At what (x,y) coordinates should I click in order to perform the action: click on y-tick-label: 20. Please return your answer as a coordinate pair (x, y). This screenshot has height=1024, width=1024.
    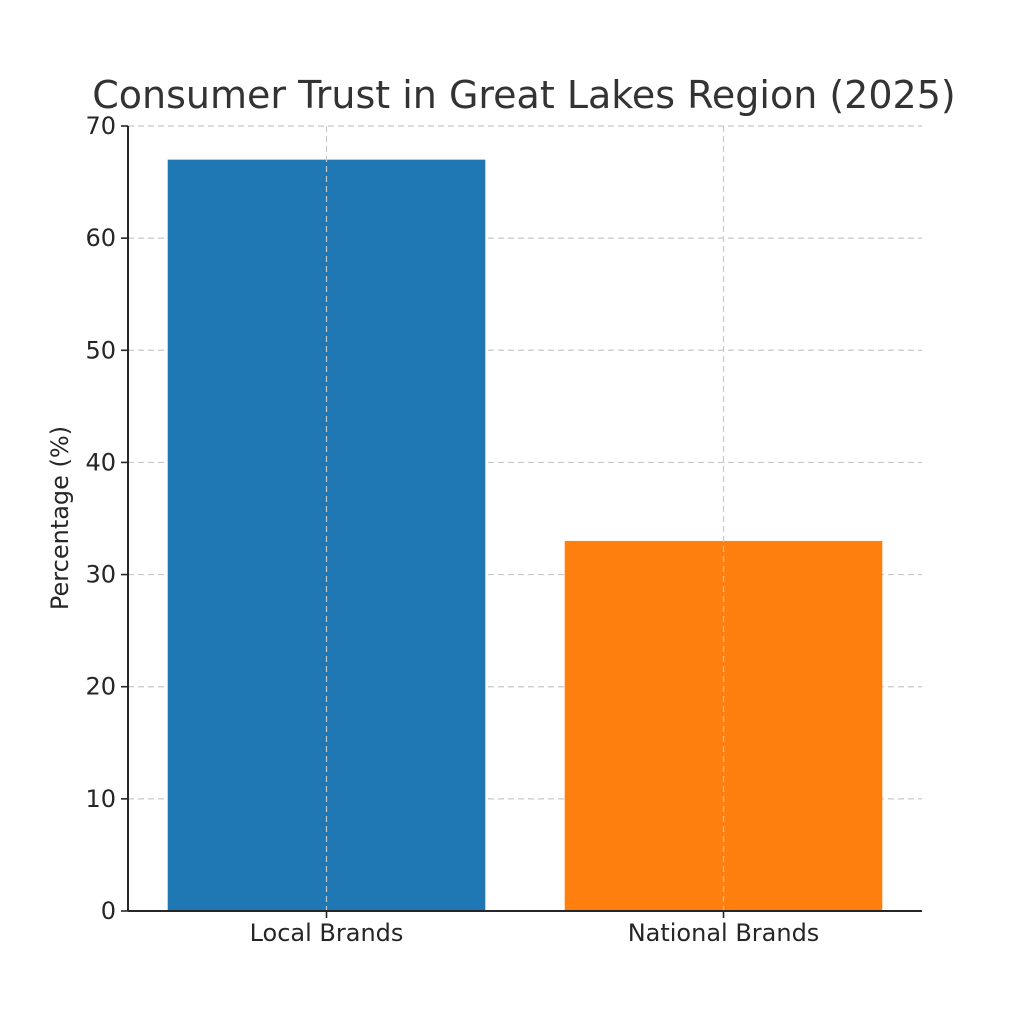
    Looking at the image, I should click on (100, 687).